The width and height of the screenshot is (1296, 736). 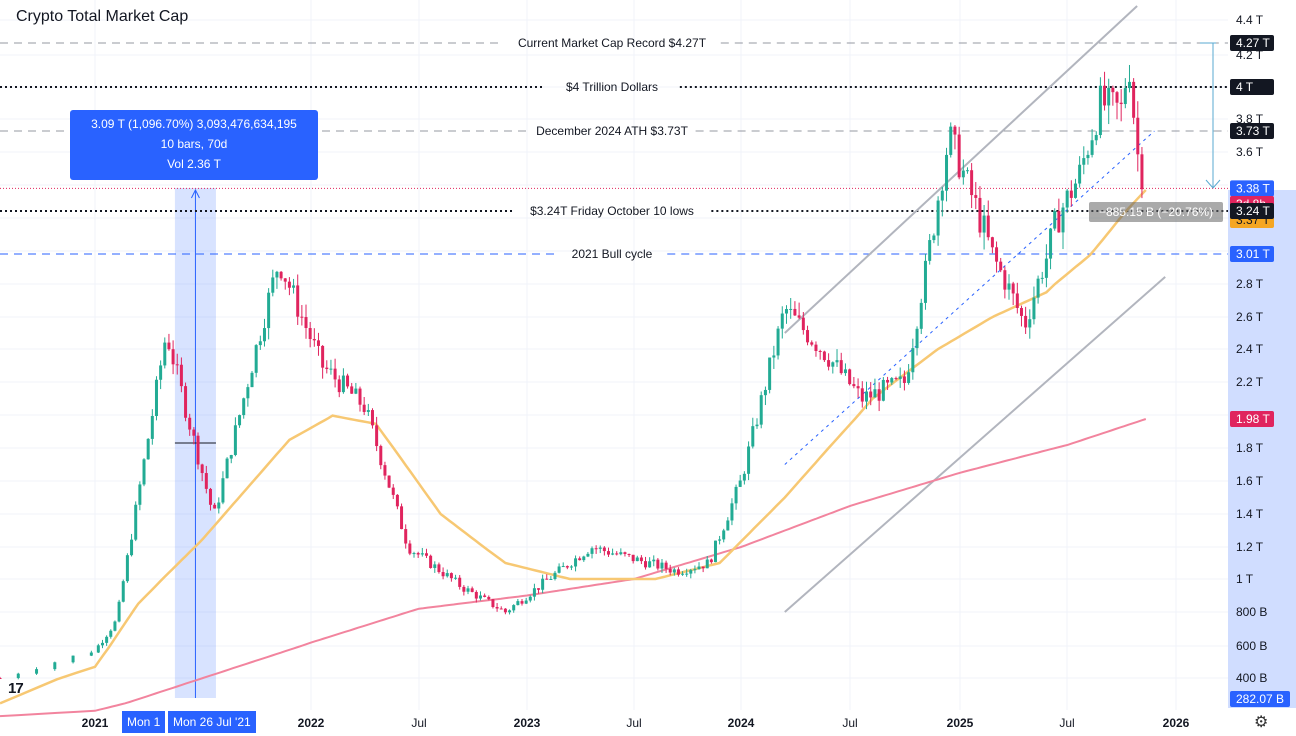 What do you see at coordinates (1253, 43) in the screenshot?
I see `price-label: 4.27 T` at bounding box center [1253, 43].